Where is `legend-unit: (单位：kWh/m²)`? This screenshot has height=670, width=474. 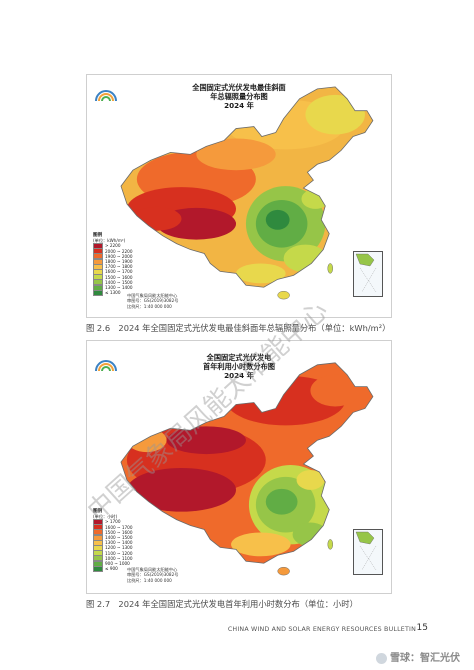 legend-unit: (单位：kWh/m²) is located at coordinates (109, 241).